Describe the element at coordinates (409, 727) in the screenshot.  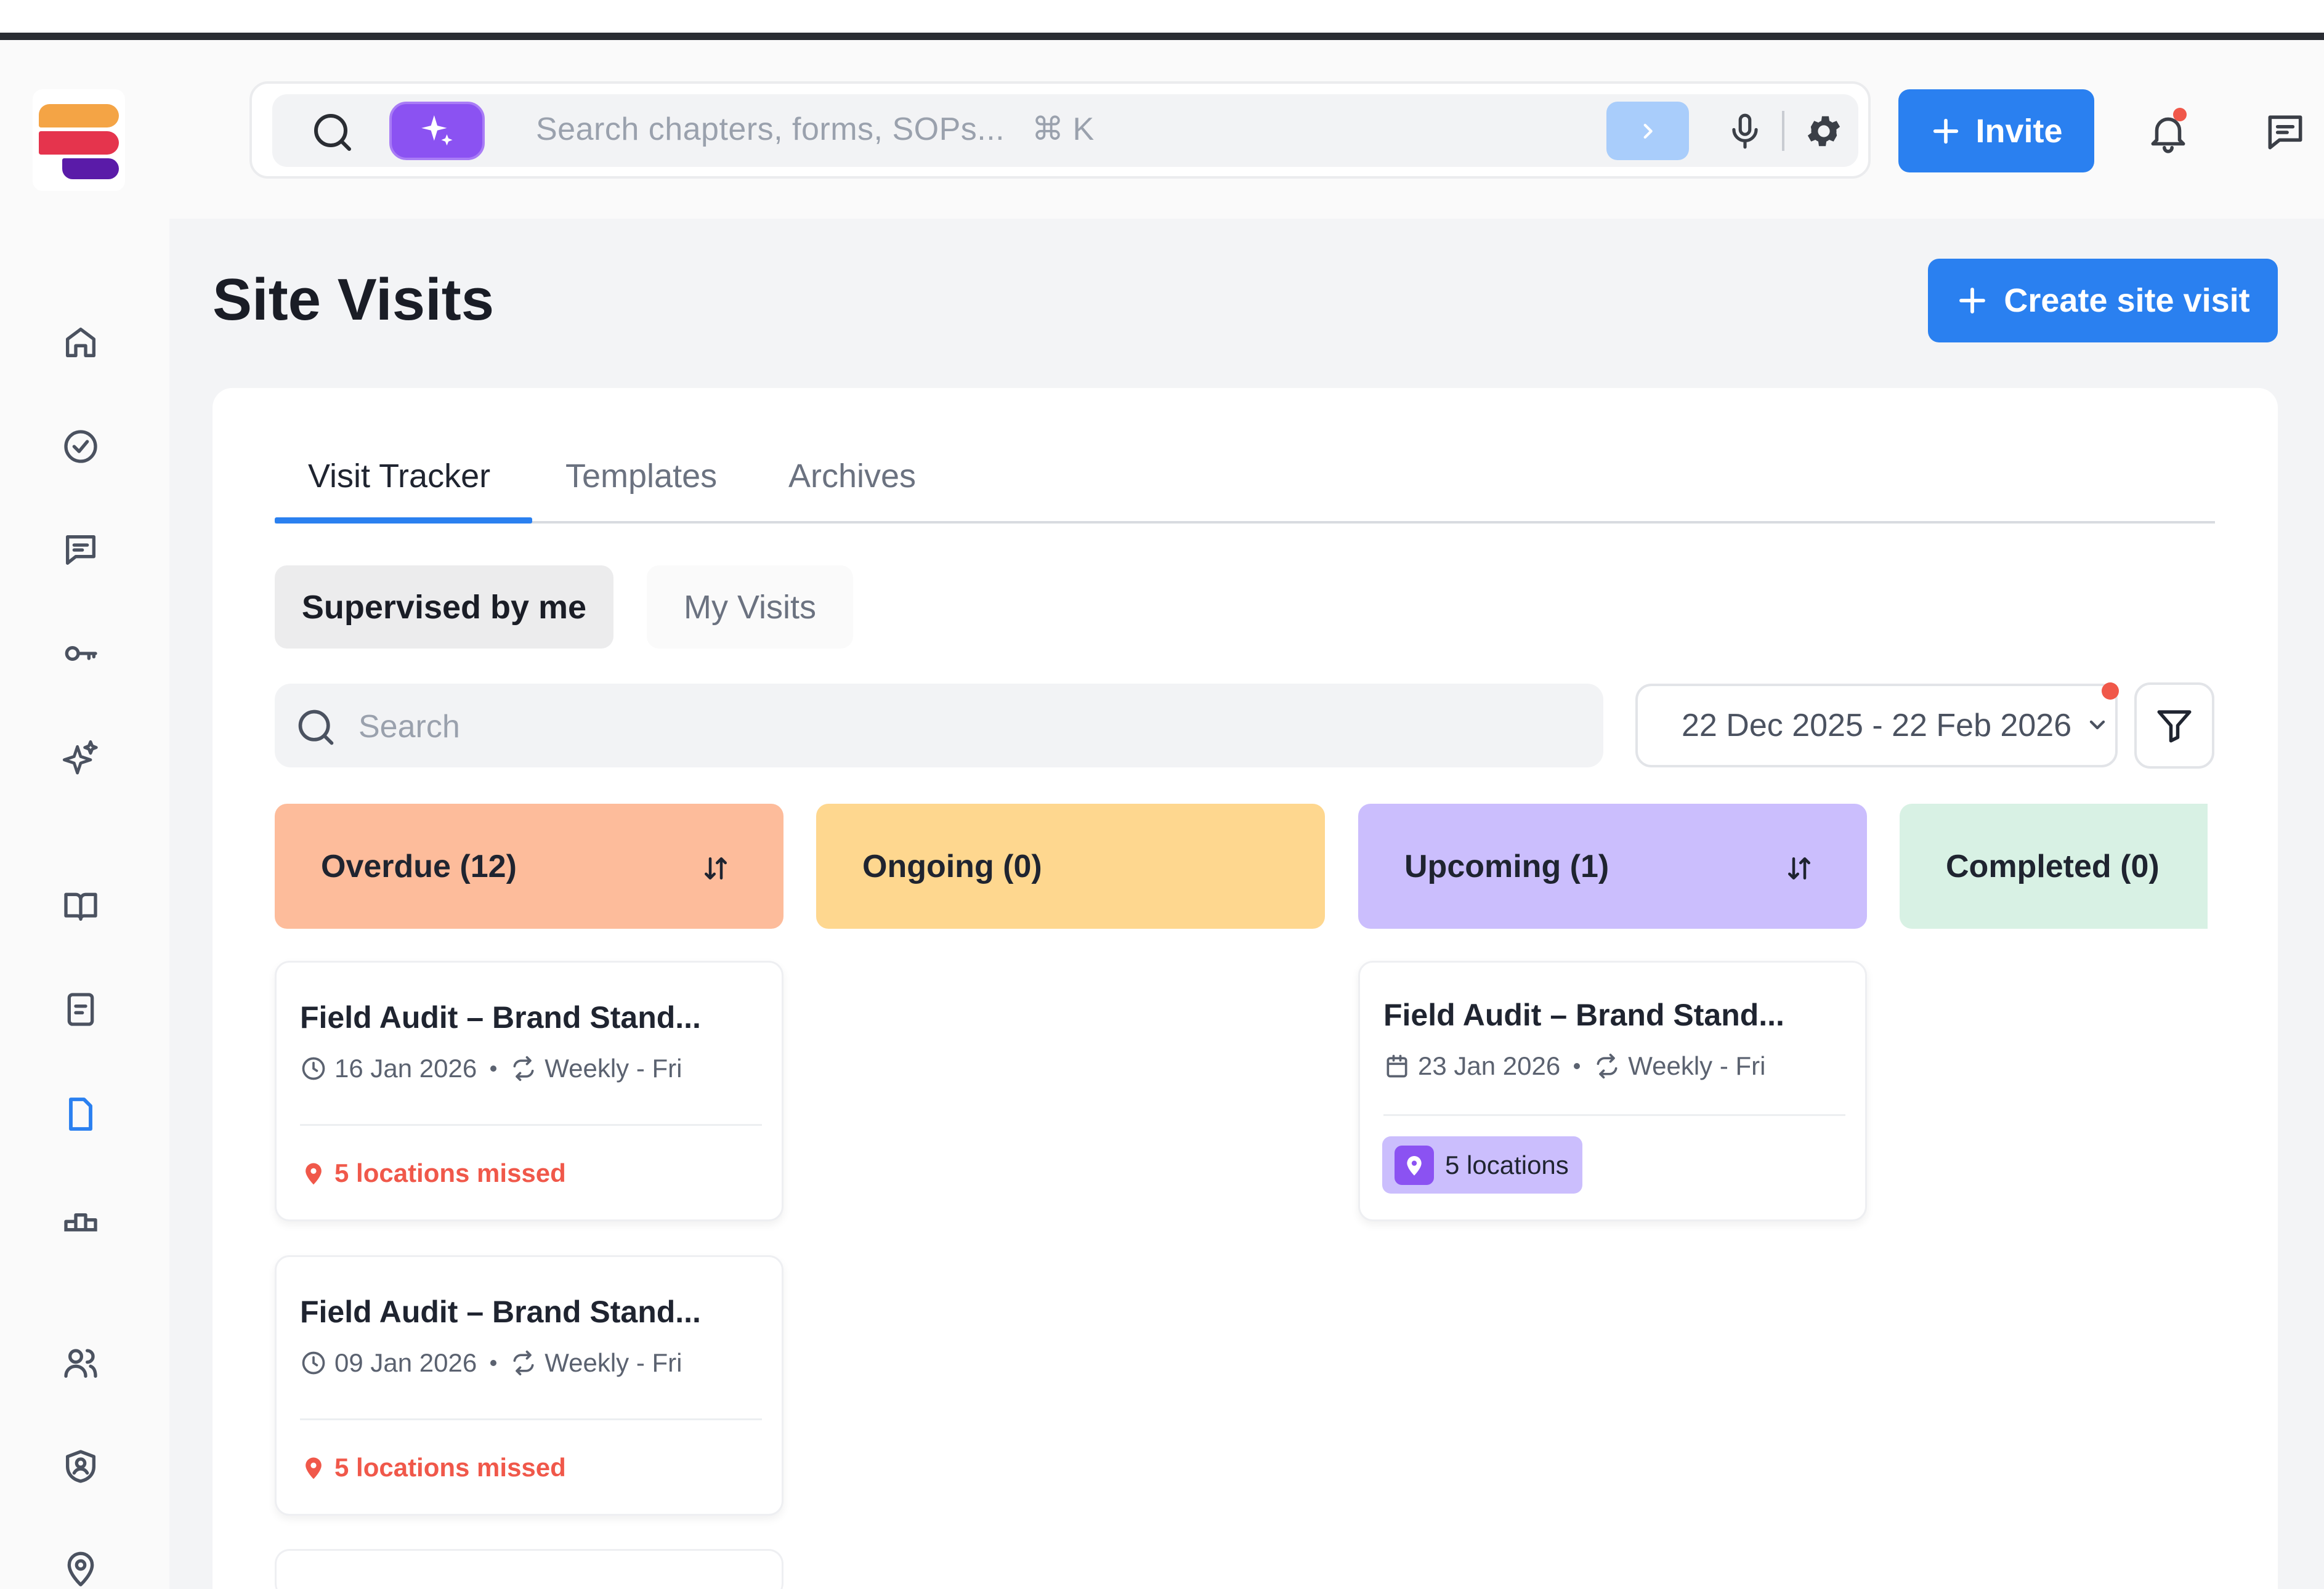
I see `visit-search-placeholder: Search` at that location.